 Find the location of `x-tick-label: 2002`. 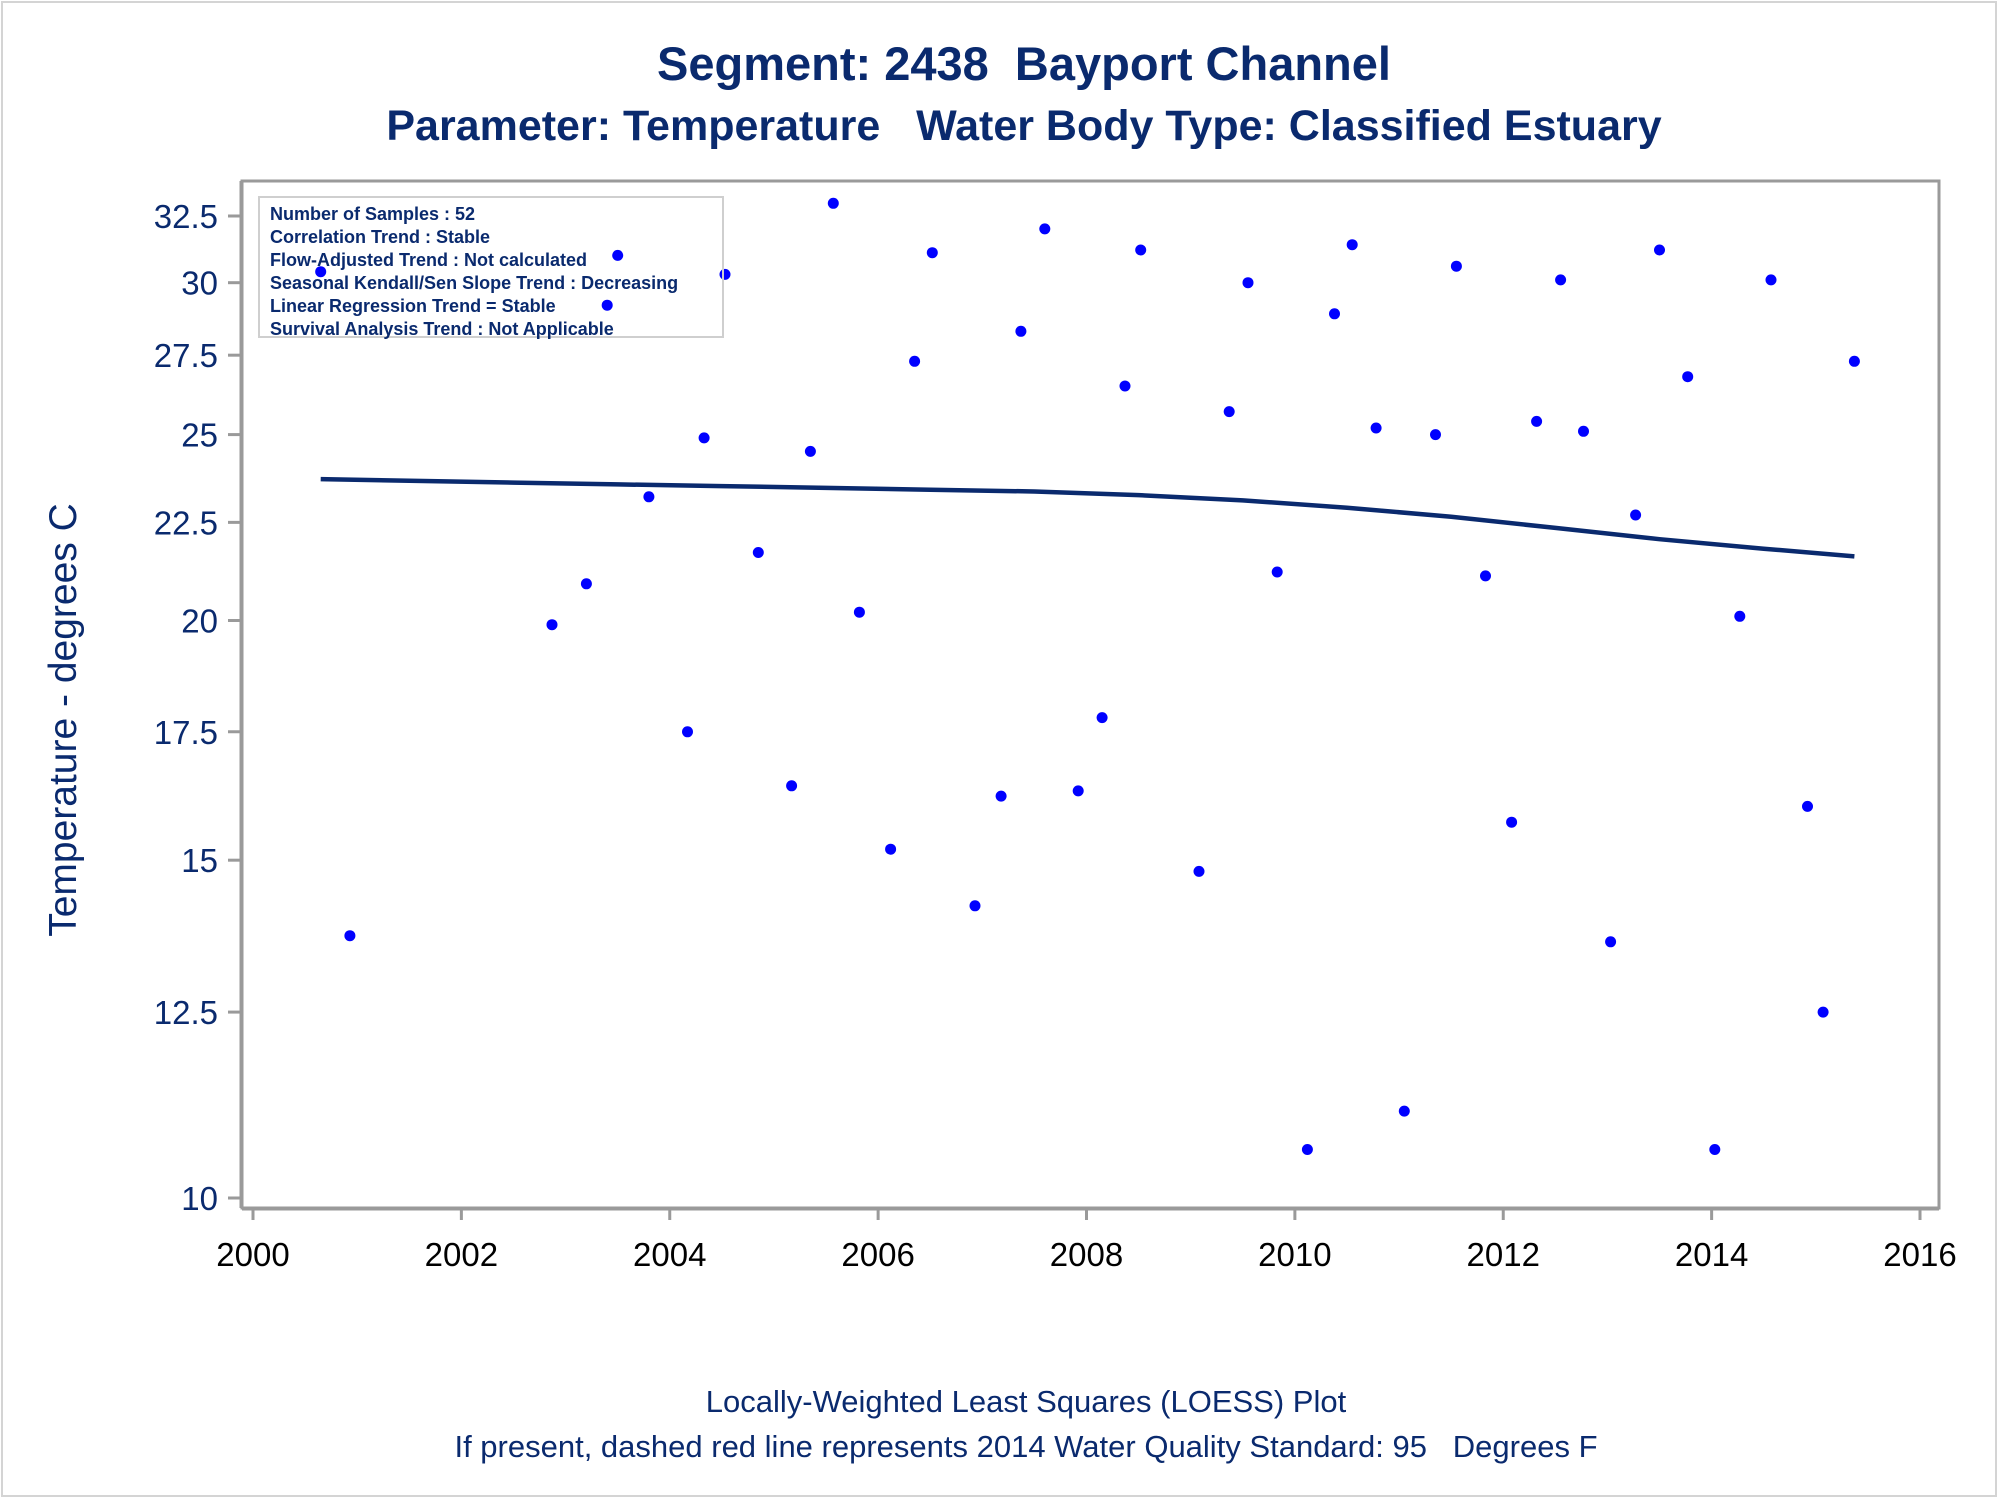

x-tick-label: 2002 is located at coordinates (461, 1254).